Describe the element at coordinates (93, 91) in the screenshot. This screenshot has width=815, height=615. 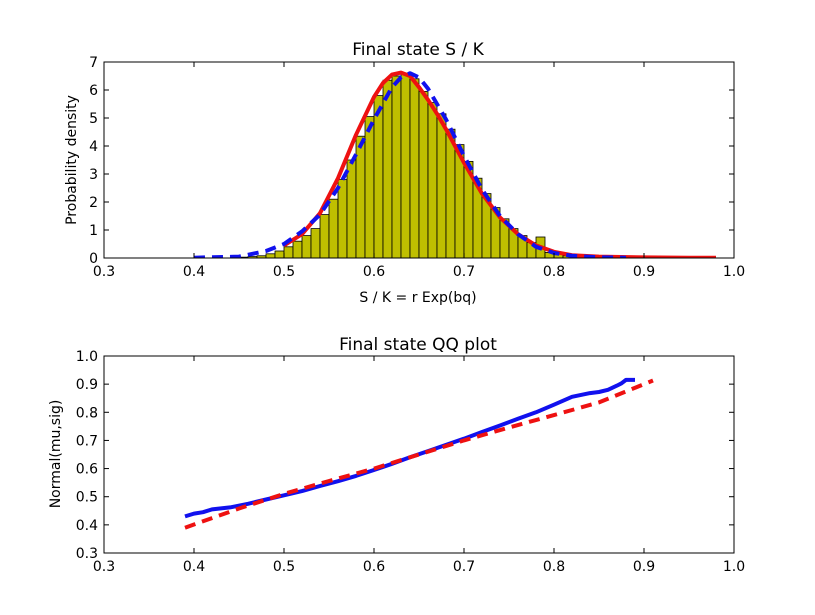
I see `histogram-y-tick-label: 6` at that location.